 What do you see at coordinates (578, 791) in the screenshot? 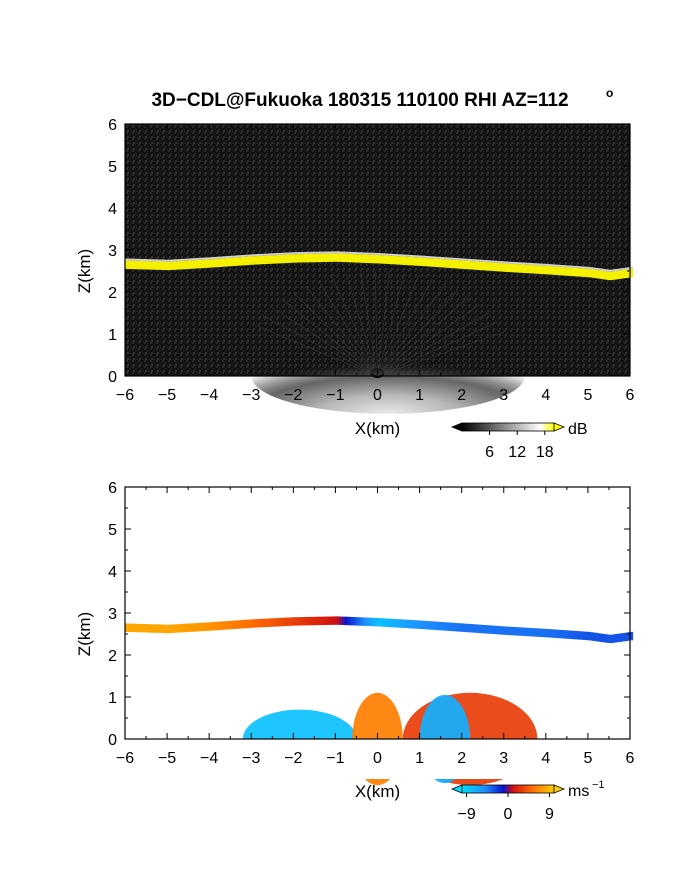
I see `colorbar-unit: ms` at bounding box center [578, 791].